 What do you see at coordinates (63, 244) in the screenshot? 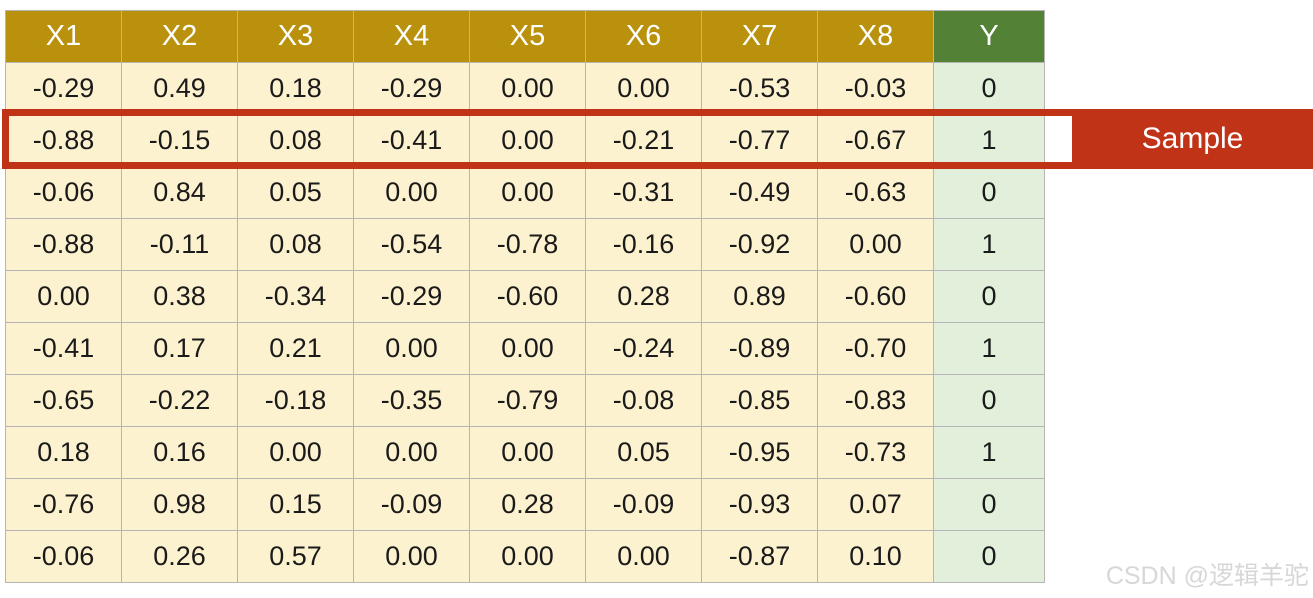
I see `table-cell: -0.88` at bounding box center [63, 244].